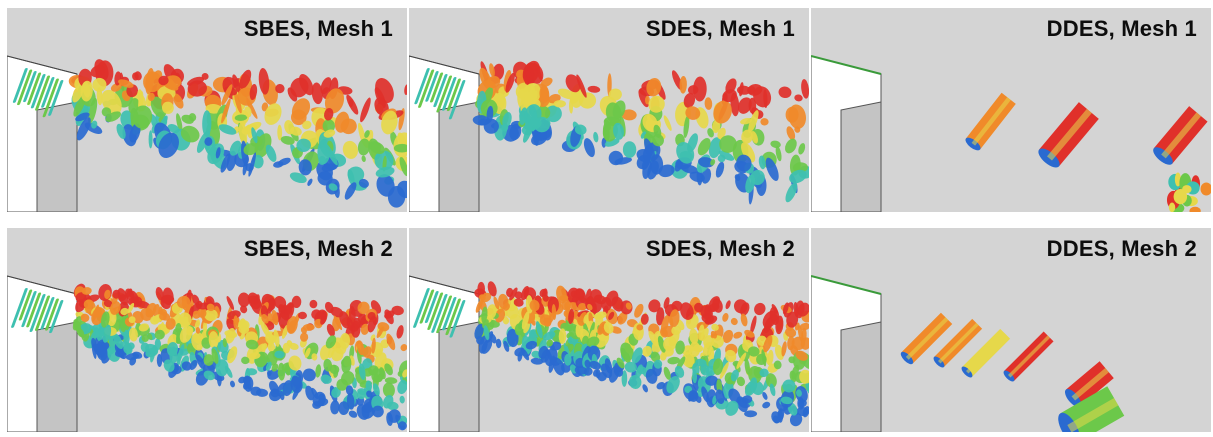 This screenshot has height=437, width=1213. I want to click on cylinder-vortices, so click(1012, 372).